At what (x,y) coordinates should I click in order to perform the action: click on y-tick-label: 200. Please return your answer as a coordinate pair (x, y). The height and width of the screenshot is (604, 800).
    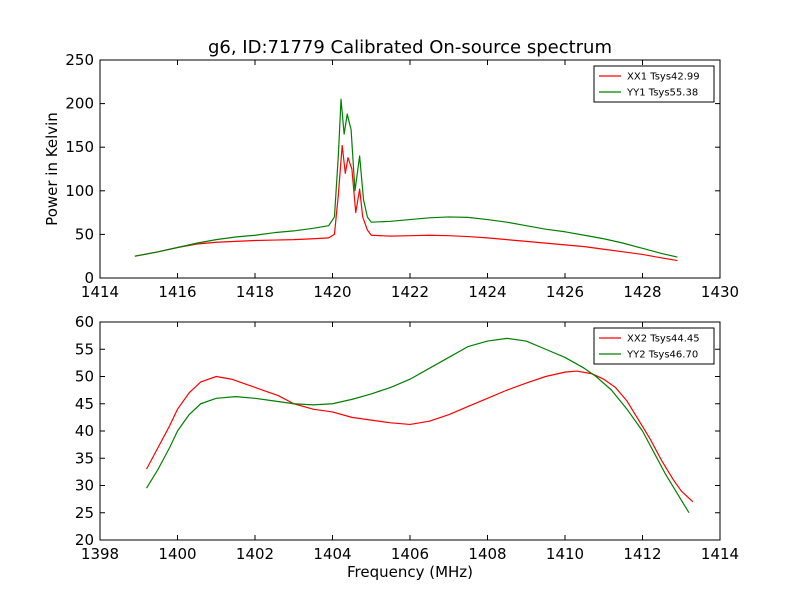
    Looking at the image, I should click on (79, 104).